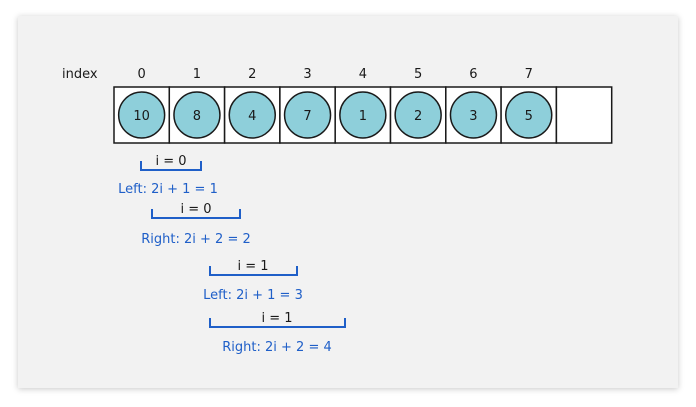 The height and width of the screenshot is (407, 696). I want to click on index-number: 7, so click(529, 74).